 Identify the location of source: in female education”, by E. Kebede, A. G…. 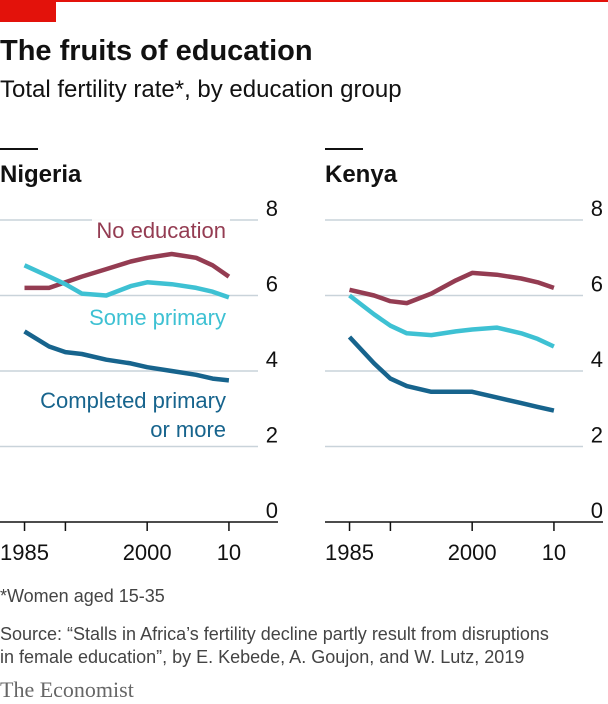
(262, 657).